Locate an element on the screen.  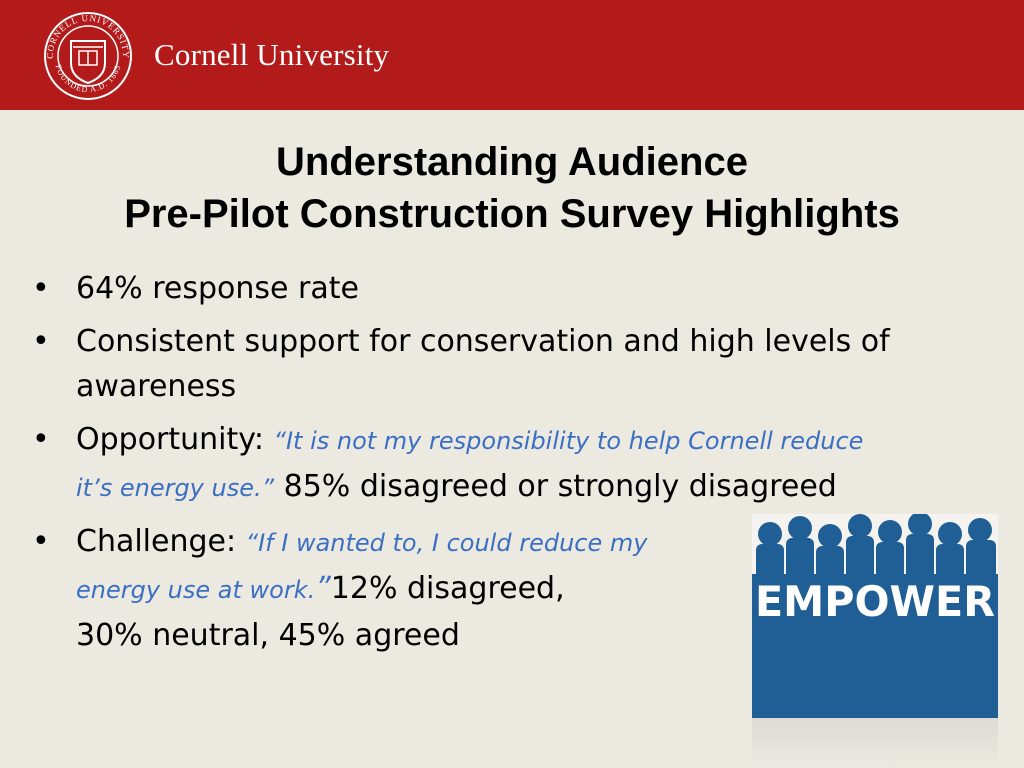
bullet-item: • 64% response rate is located at coordinates (510, 288).